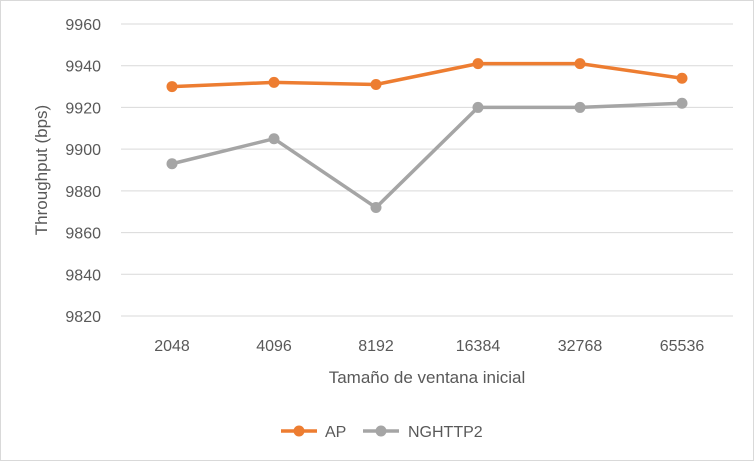  What do you see at coordinates (83, 234) in the screenshot?
I see `y-tick-label: 9860` at bounding box center [83, 234].